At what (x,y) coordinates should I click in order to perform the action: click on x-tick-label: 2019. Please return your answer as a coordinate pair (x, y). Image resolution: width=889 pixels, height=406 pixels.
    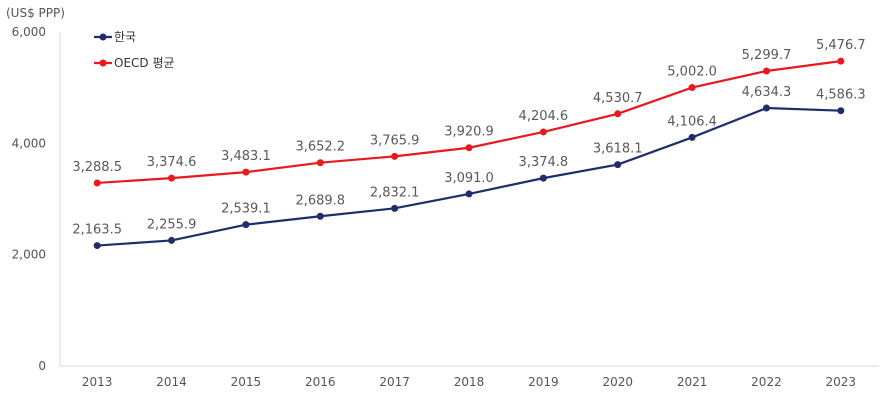
    Looking at the image, I should click on (543, 382).